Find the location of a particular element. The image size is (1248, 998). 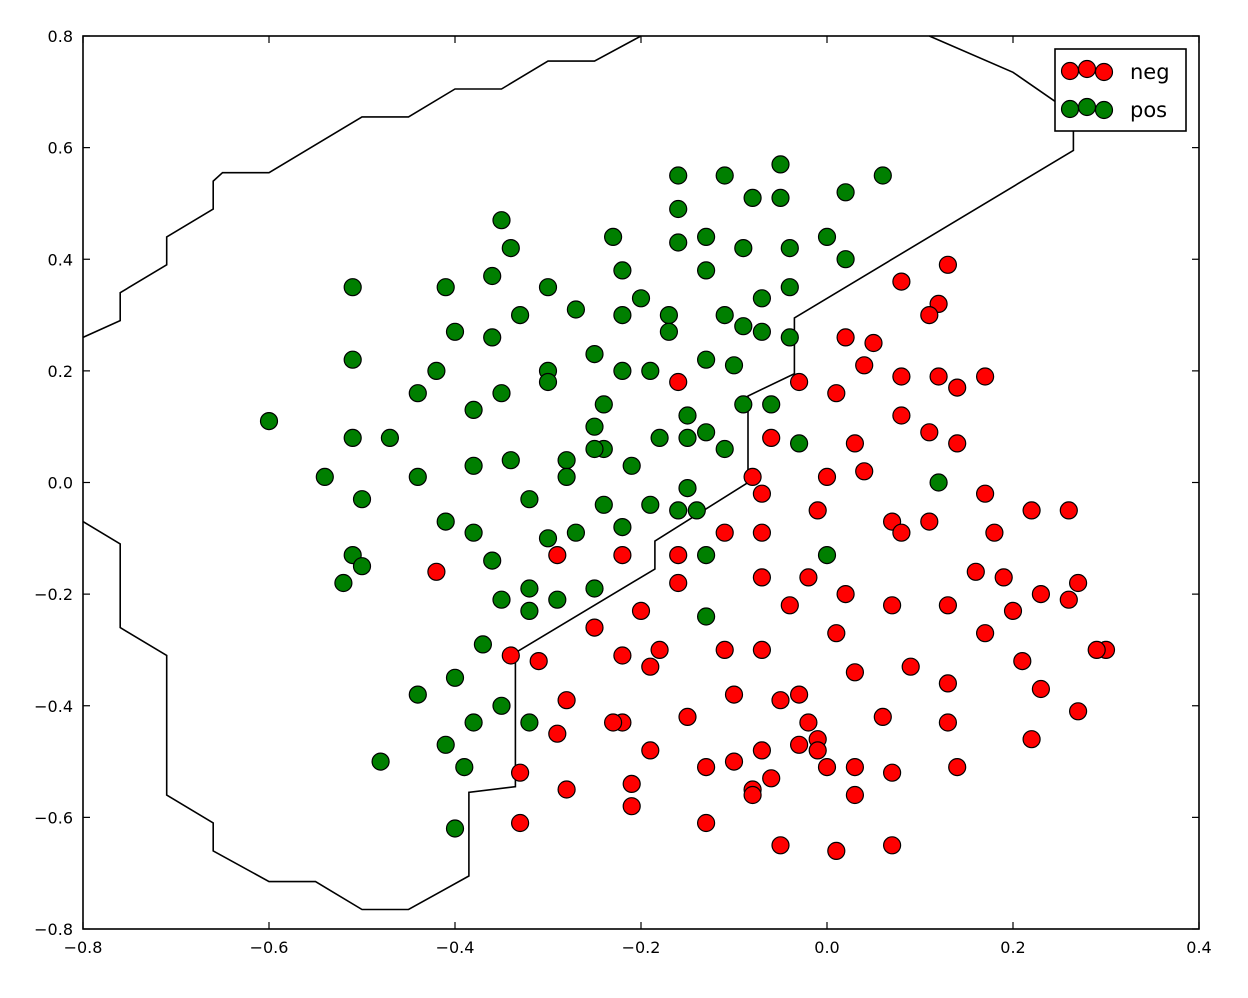

y-tick-label: 0.8 is located at coordinates (60, 36).